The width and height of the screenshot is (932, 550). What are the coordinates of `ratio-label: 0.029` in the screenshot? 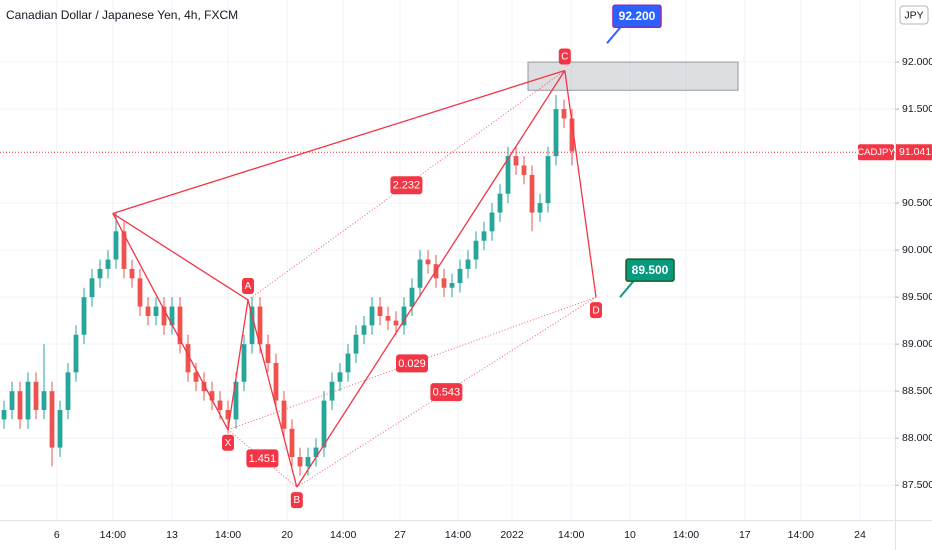 It's located at (412, 364).